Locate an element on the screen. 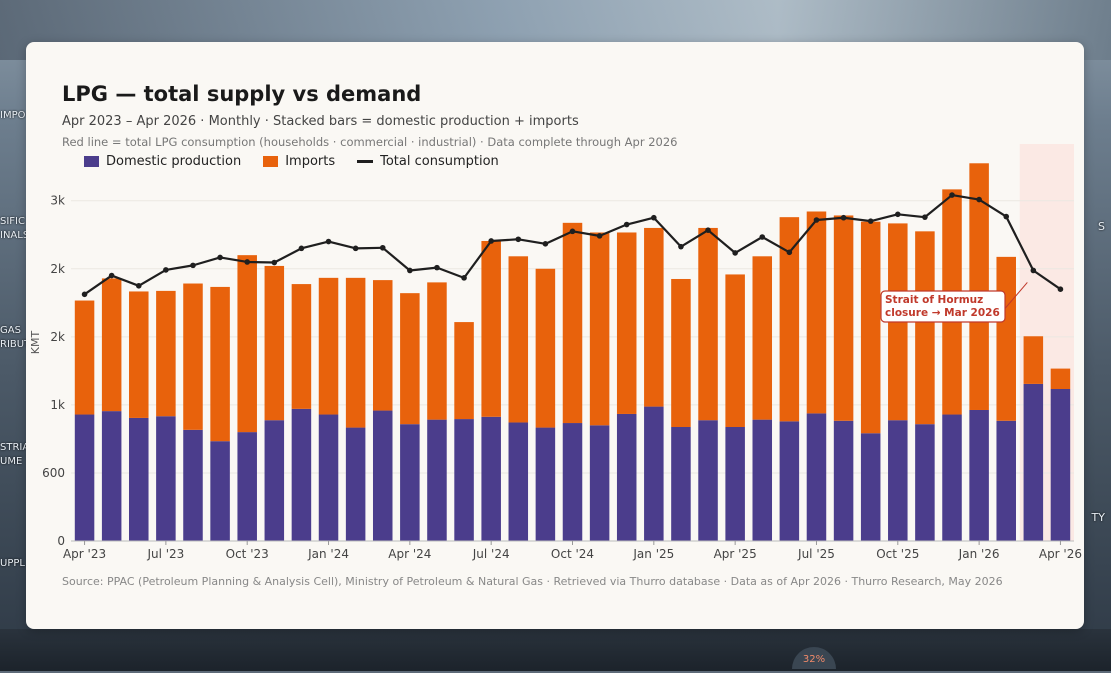  background-label: INALS is located at coordinates (15, 235).